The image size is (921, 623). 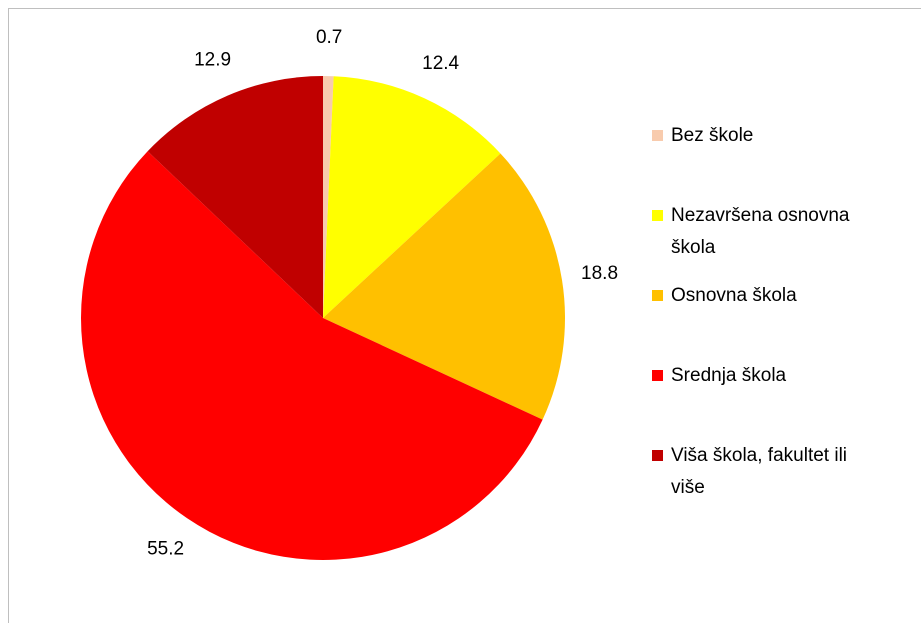 What do you see at coordinates (712, 135) in the screenshot?
I see `legend-label: Bez škole` at bounding box center [712, 135].